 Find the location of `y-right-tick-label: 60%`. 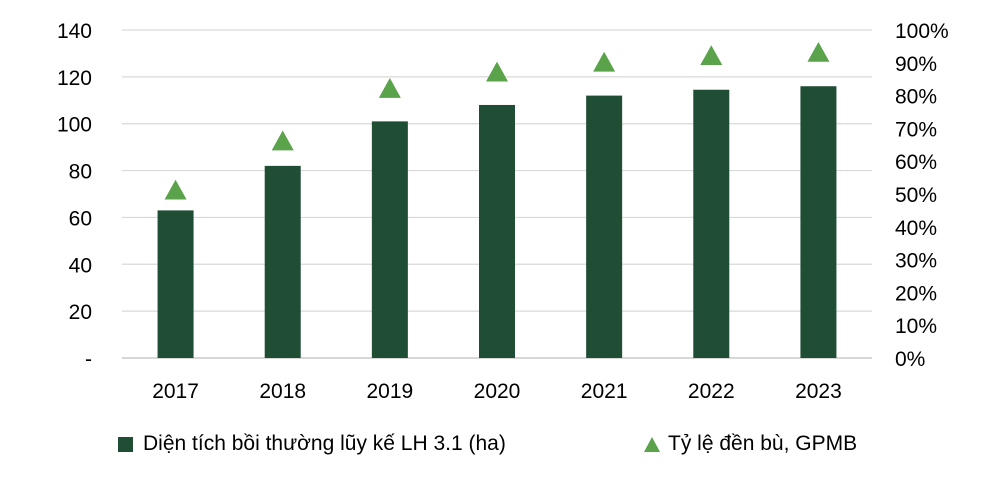

y-right-tick-label: 60% is located at coordinates (916, 162).